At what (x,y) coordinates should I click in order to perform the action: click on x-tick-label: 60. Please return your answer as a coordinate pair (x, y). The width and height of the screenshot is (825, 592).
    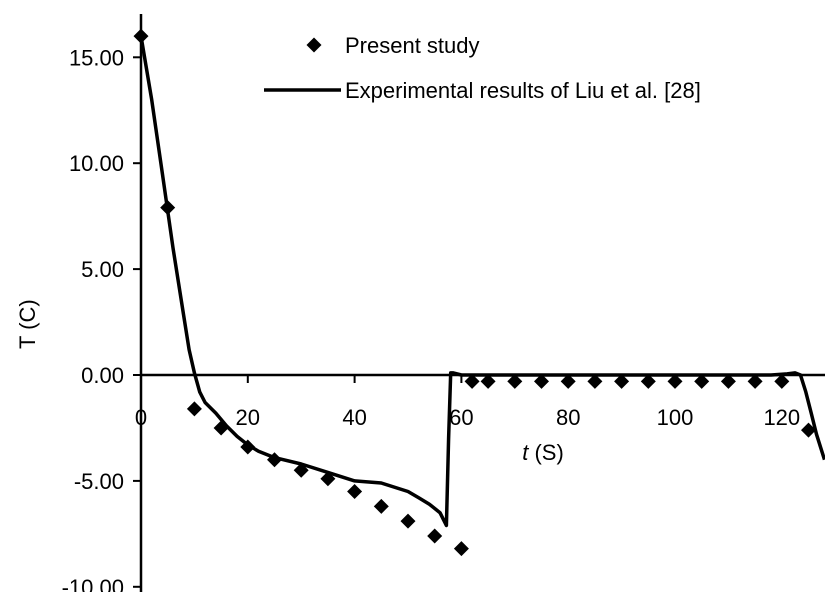
    Looking at the image, I should click on (461, 417).